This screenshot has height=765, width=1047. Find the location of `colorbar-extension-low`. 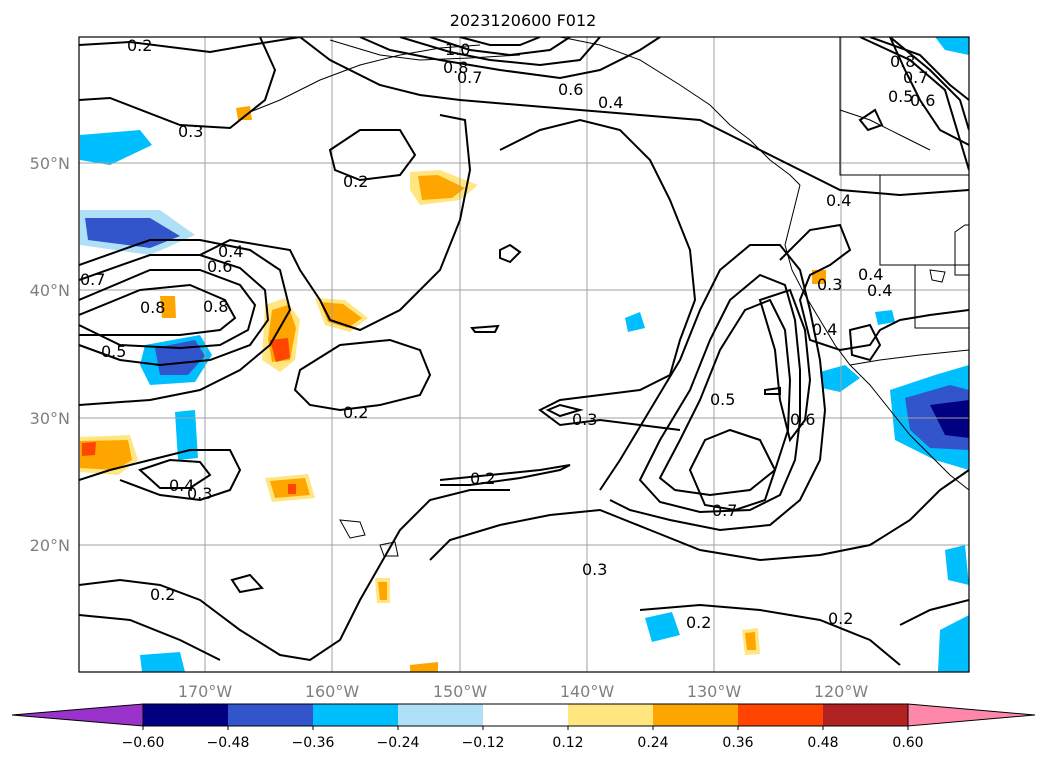

colorbar-extension-low is located at coordinates (77, 715).